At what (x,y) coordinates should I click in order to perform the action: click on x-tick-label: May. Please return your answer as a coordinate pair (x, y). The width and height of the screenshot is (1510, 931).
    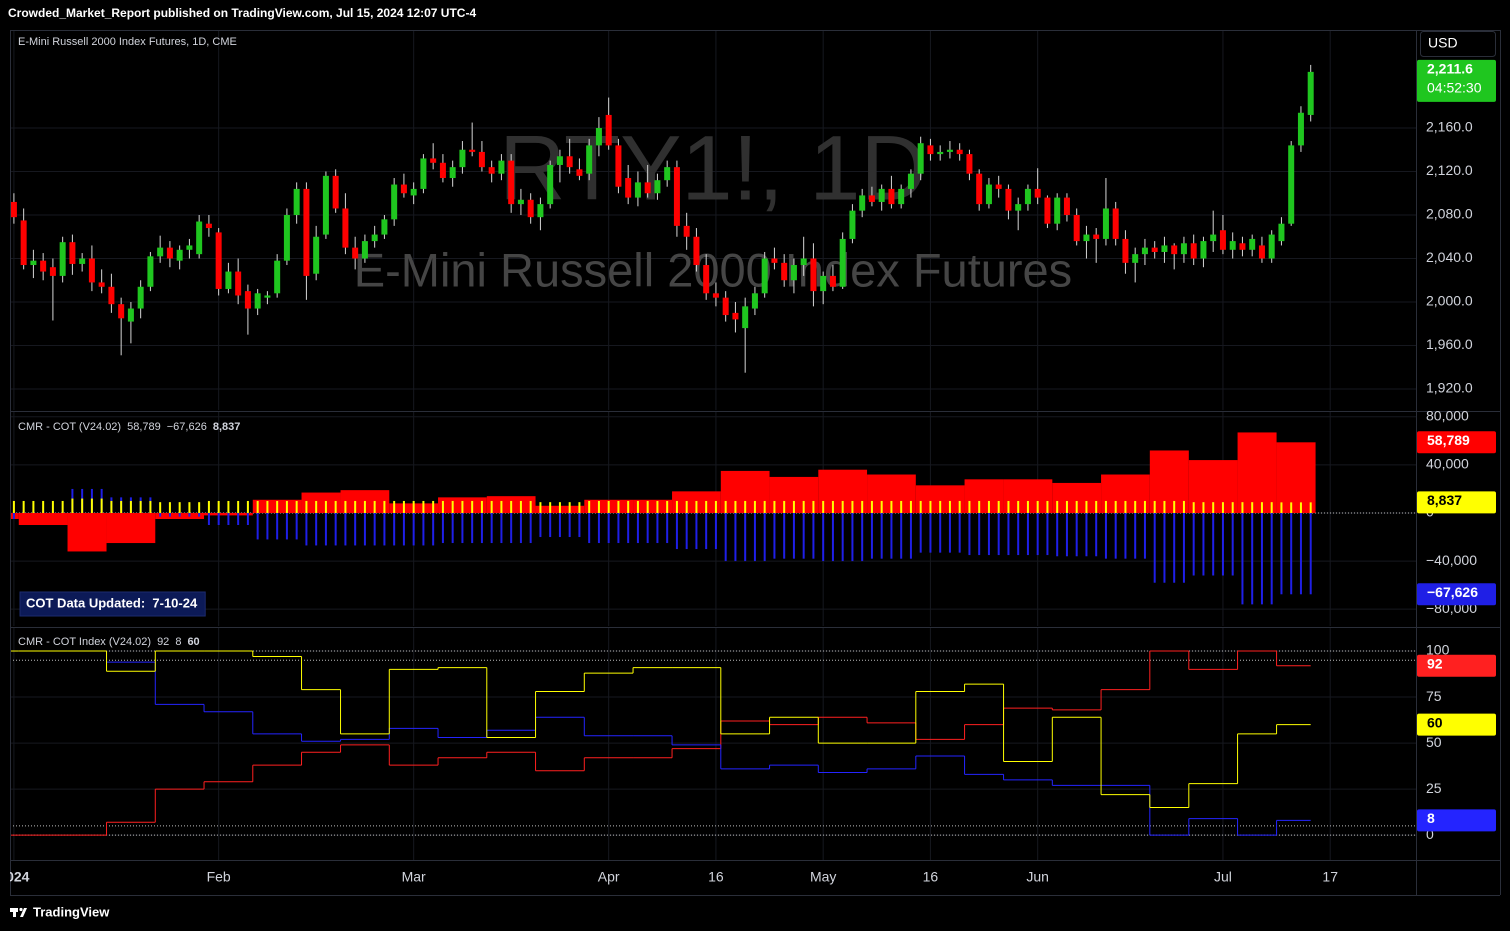
    Looking at the image, I should click on (823, 877).